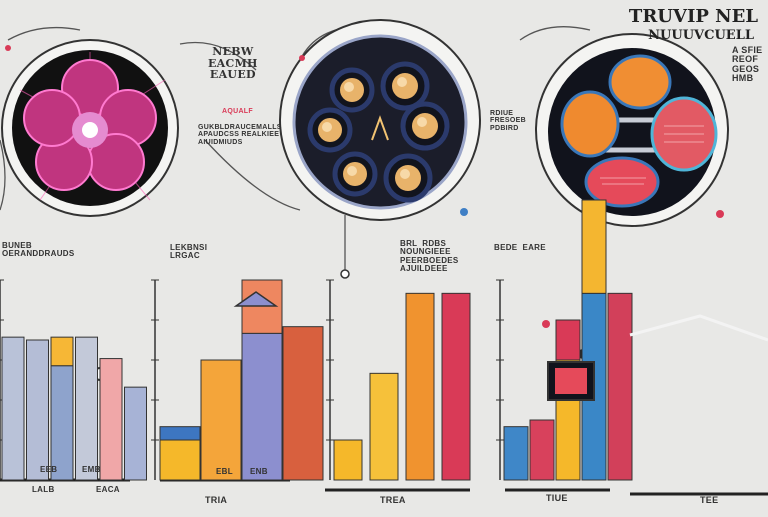  What do you see at coordinates (237, 111) in the screenshot?
I see `left-panel-side-label: AQUALF` at bounding box center [237, 111].